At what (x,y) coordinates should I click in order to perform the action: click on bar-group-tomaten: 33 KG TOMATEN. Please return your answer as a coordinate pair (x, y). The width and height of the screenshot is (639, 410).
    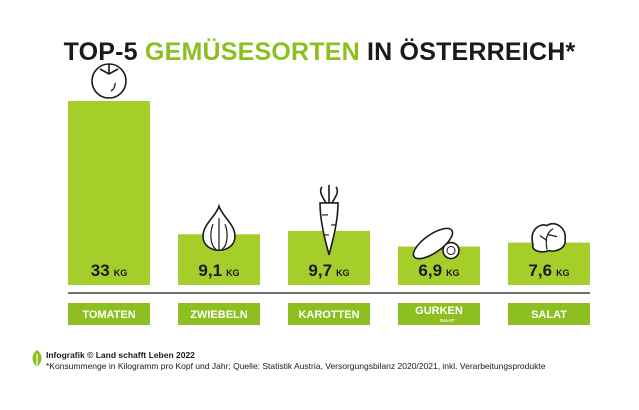
    Looking at the image, I should click on (109, 194).